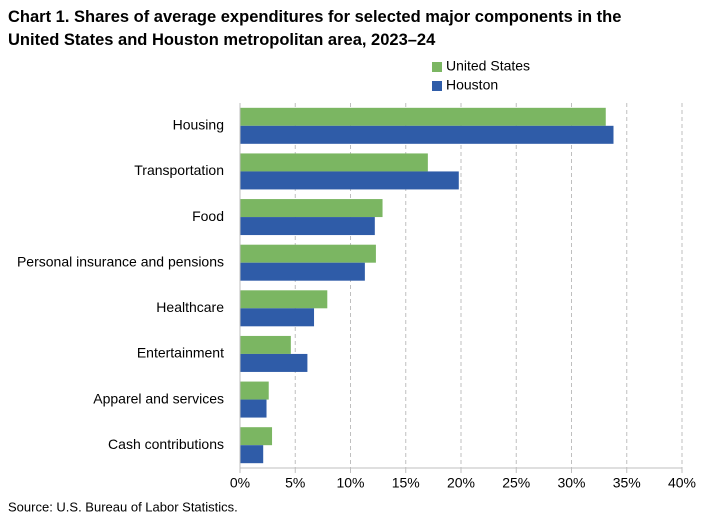 This screenshot has width=707, height=523. What do you see at coordinates (123, 506) in the screenshot?
I see `source-note: Source: U.S. Bureau of Labor Statistics.` at bounding box center [123, 506].